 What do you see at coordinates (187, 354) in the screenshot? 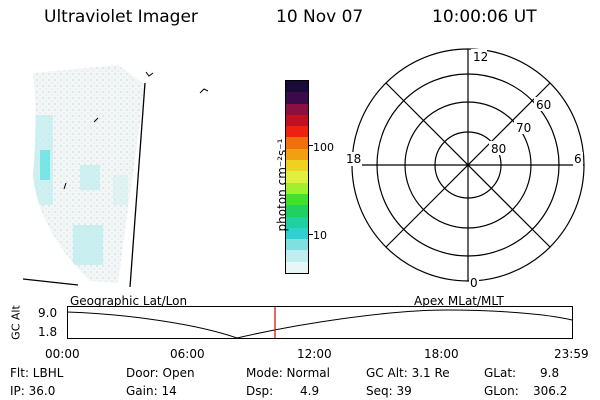
I see `timeline-xtick-1: 06:00` at bounding box center [187, 354].